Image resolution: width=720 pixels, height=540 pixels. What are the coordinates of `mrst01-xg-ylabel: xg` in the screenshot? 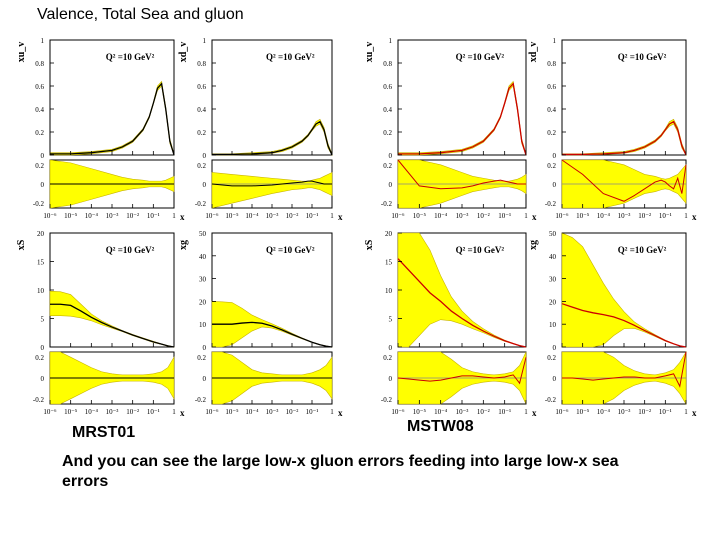 It's located at (183, 245).